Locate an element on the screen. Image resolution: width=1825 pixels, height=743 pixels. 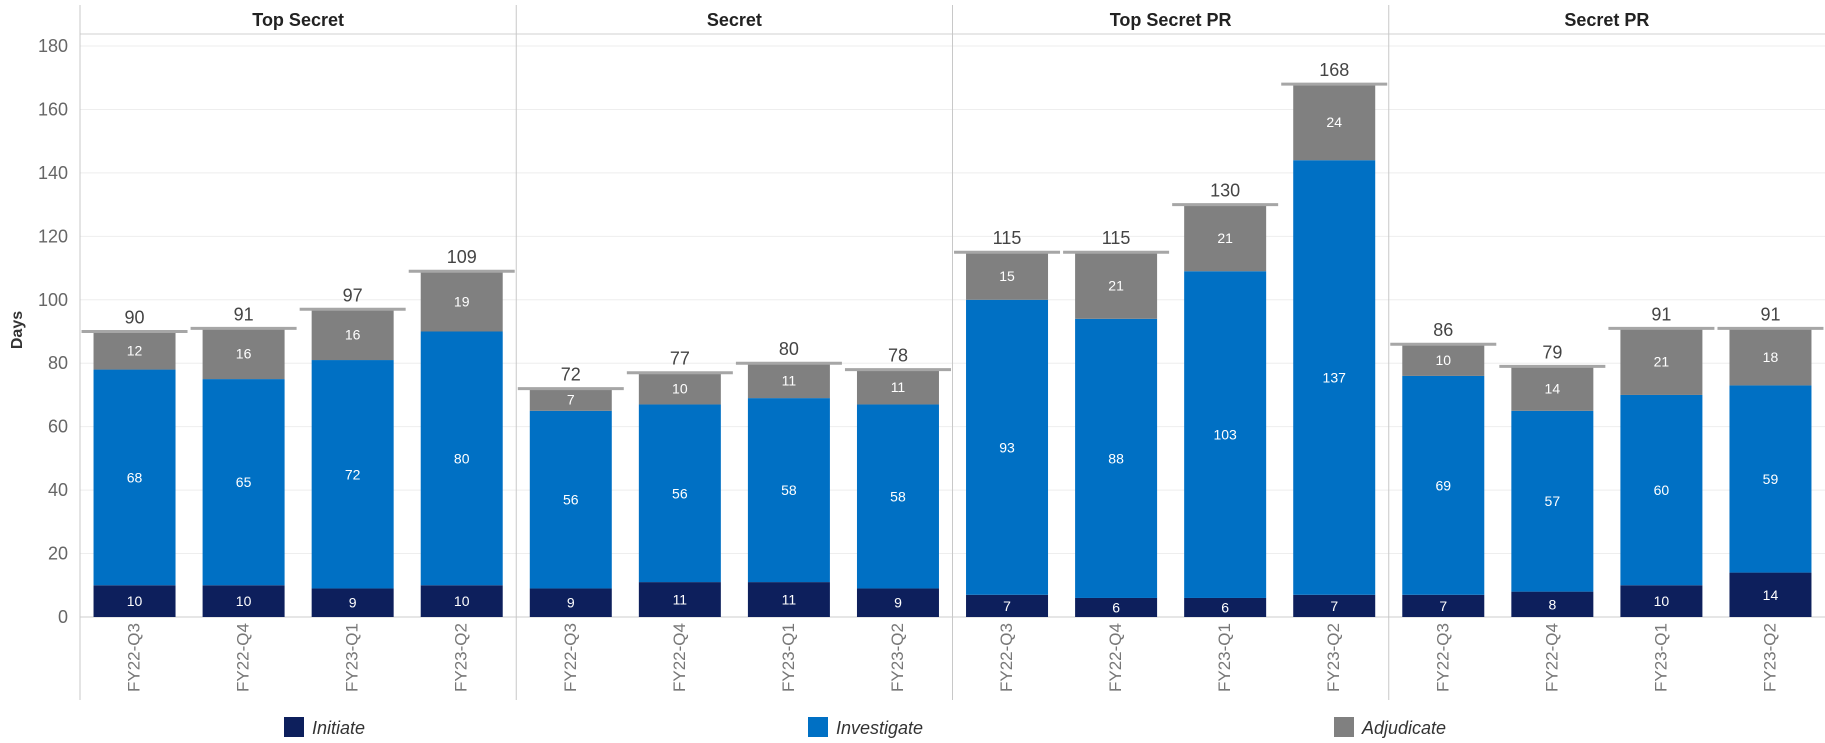
y-axis-label: Days is located at coordinates (17, 330).